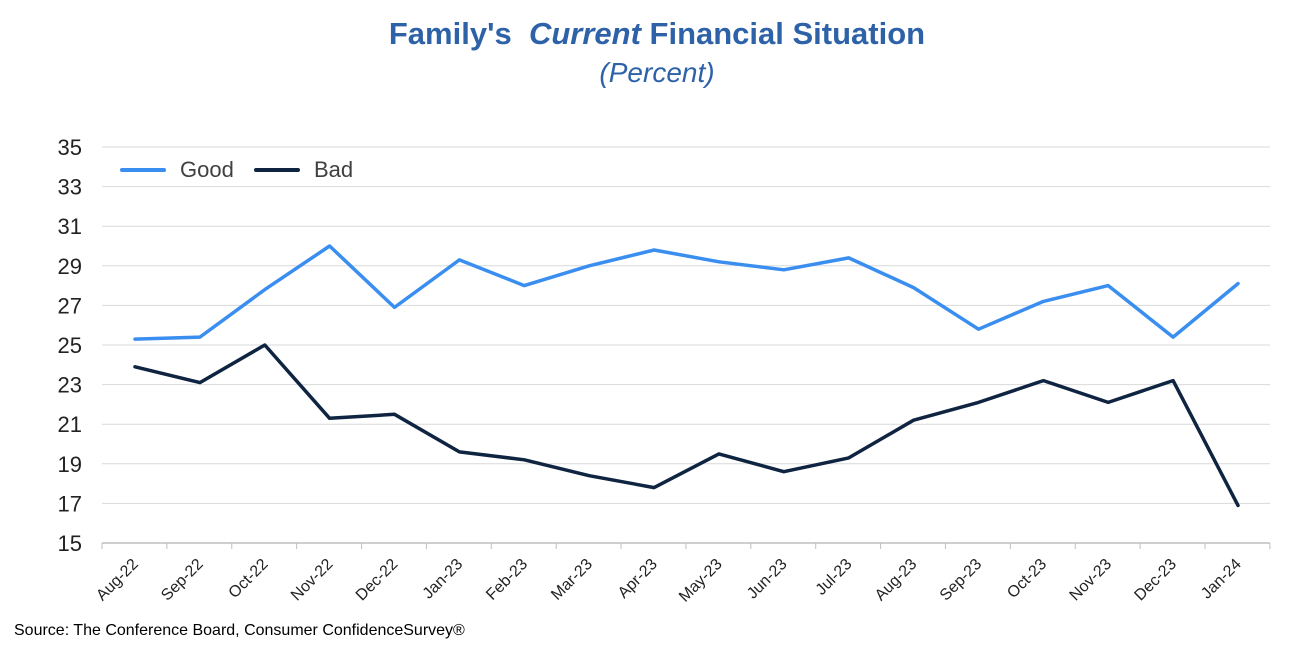  What do you see at coordinates (70, 543) in the screenshot?
I see `y-tick-label: 15` at bounding box center [70, 543].